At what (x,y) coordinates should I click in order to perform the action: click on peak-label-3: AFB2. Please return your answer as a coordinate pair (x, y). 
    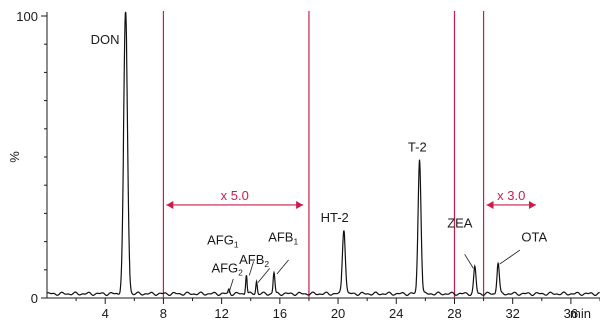
    Looking at the image, I should click on (254, 260).